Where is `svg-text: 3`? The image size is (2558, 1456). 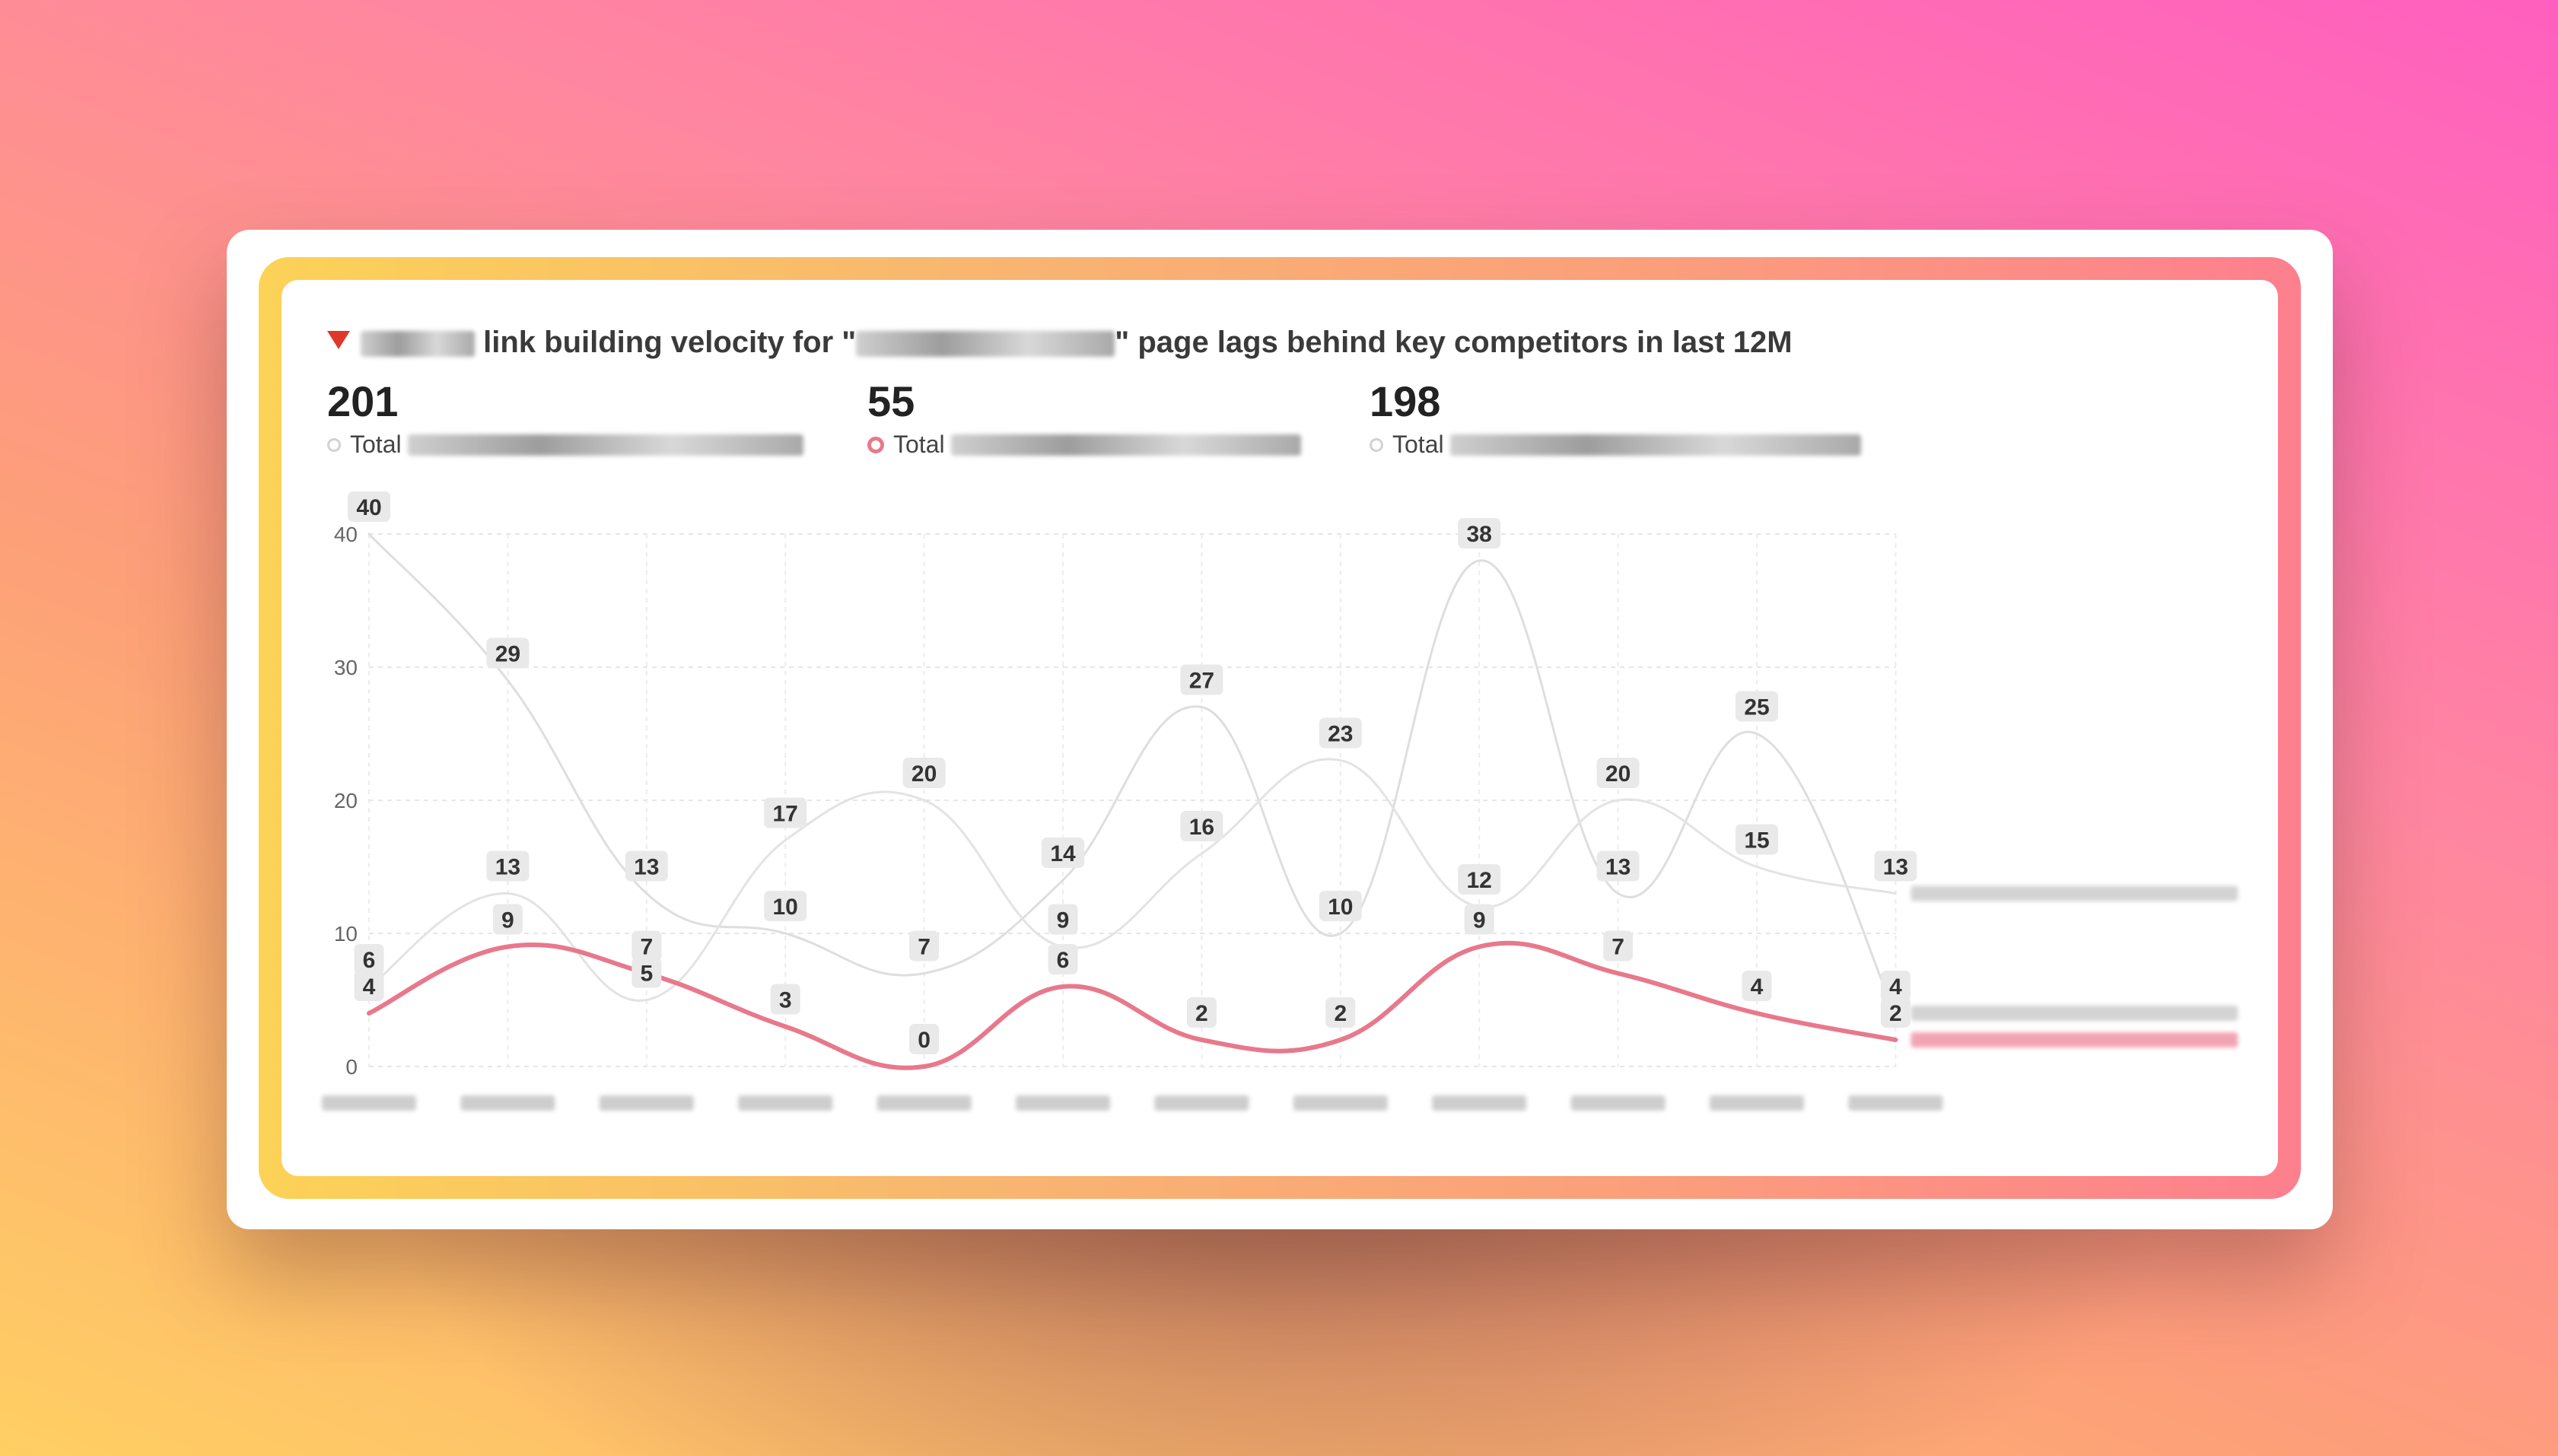 svg-text: 3 is located at coordinates (785, 1000).